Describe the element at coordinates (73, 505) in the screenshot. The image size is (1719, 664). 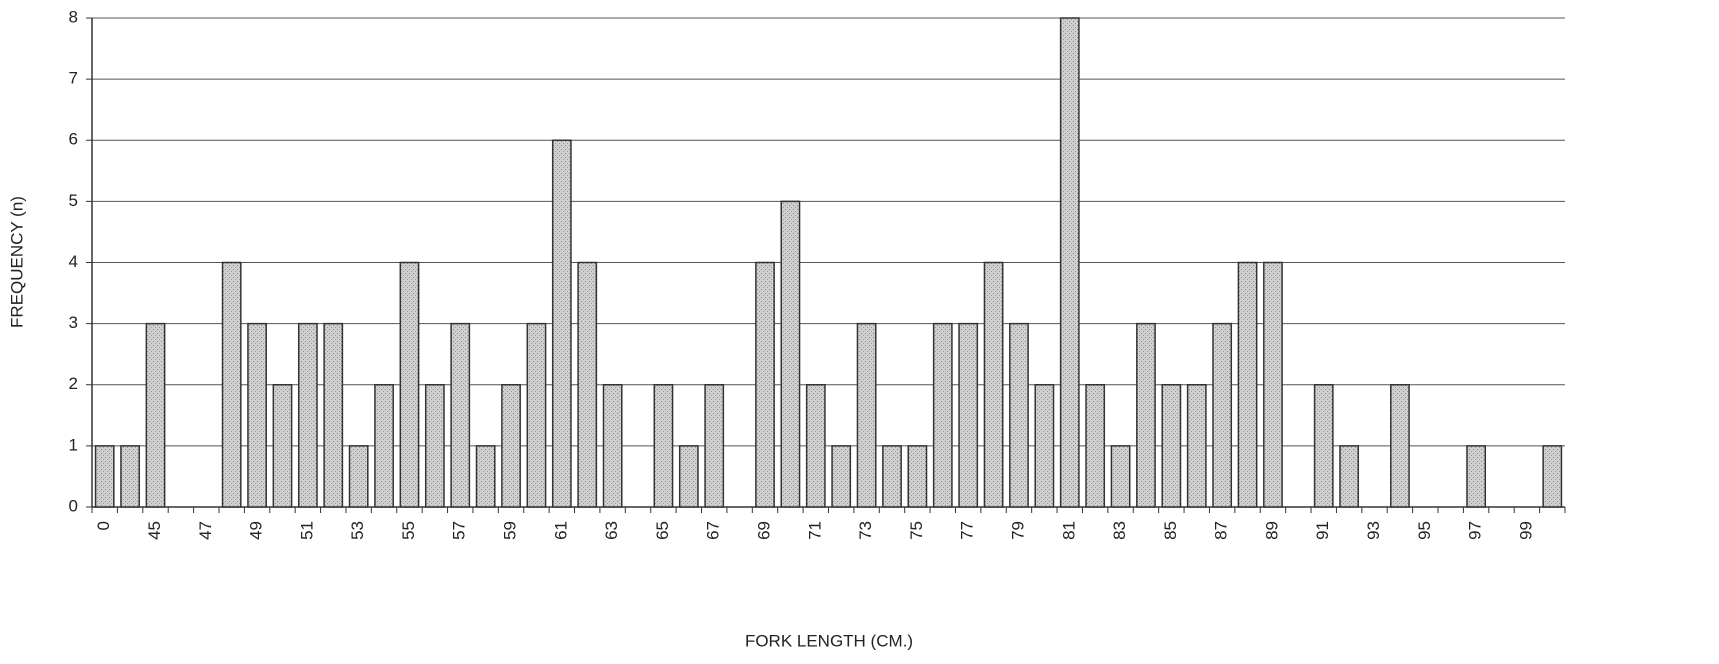
I see `y-tick-label: 0` at that location.